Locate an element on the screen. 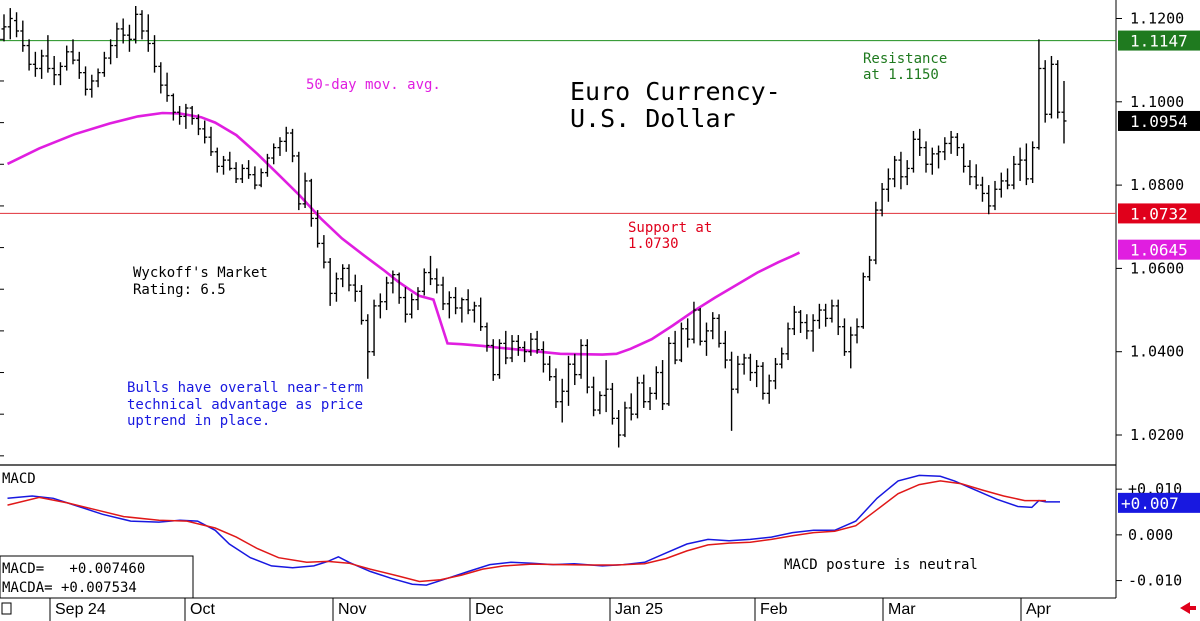  macd-note: MACD posture is neutral is located at coordinates (881, 565).